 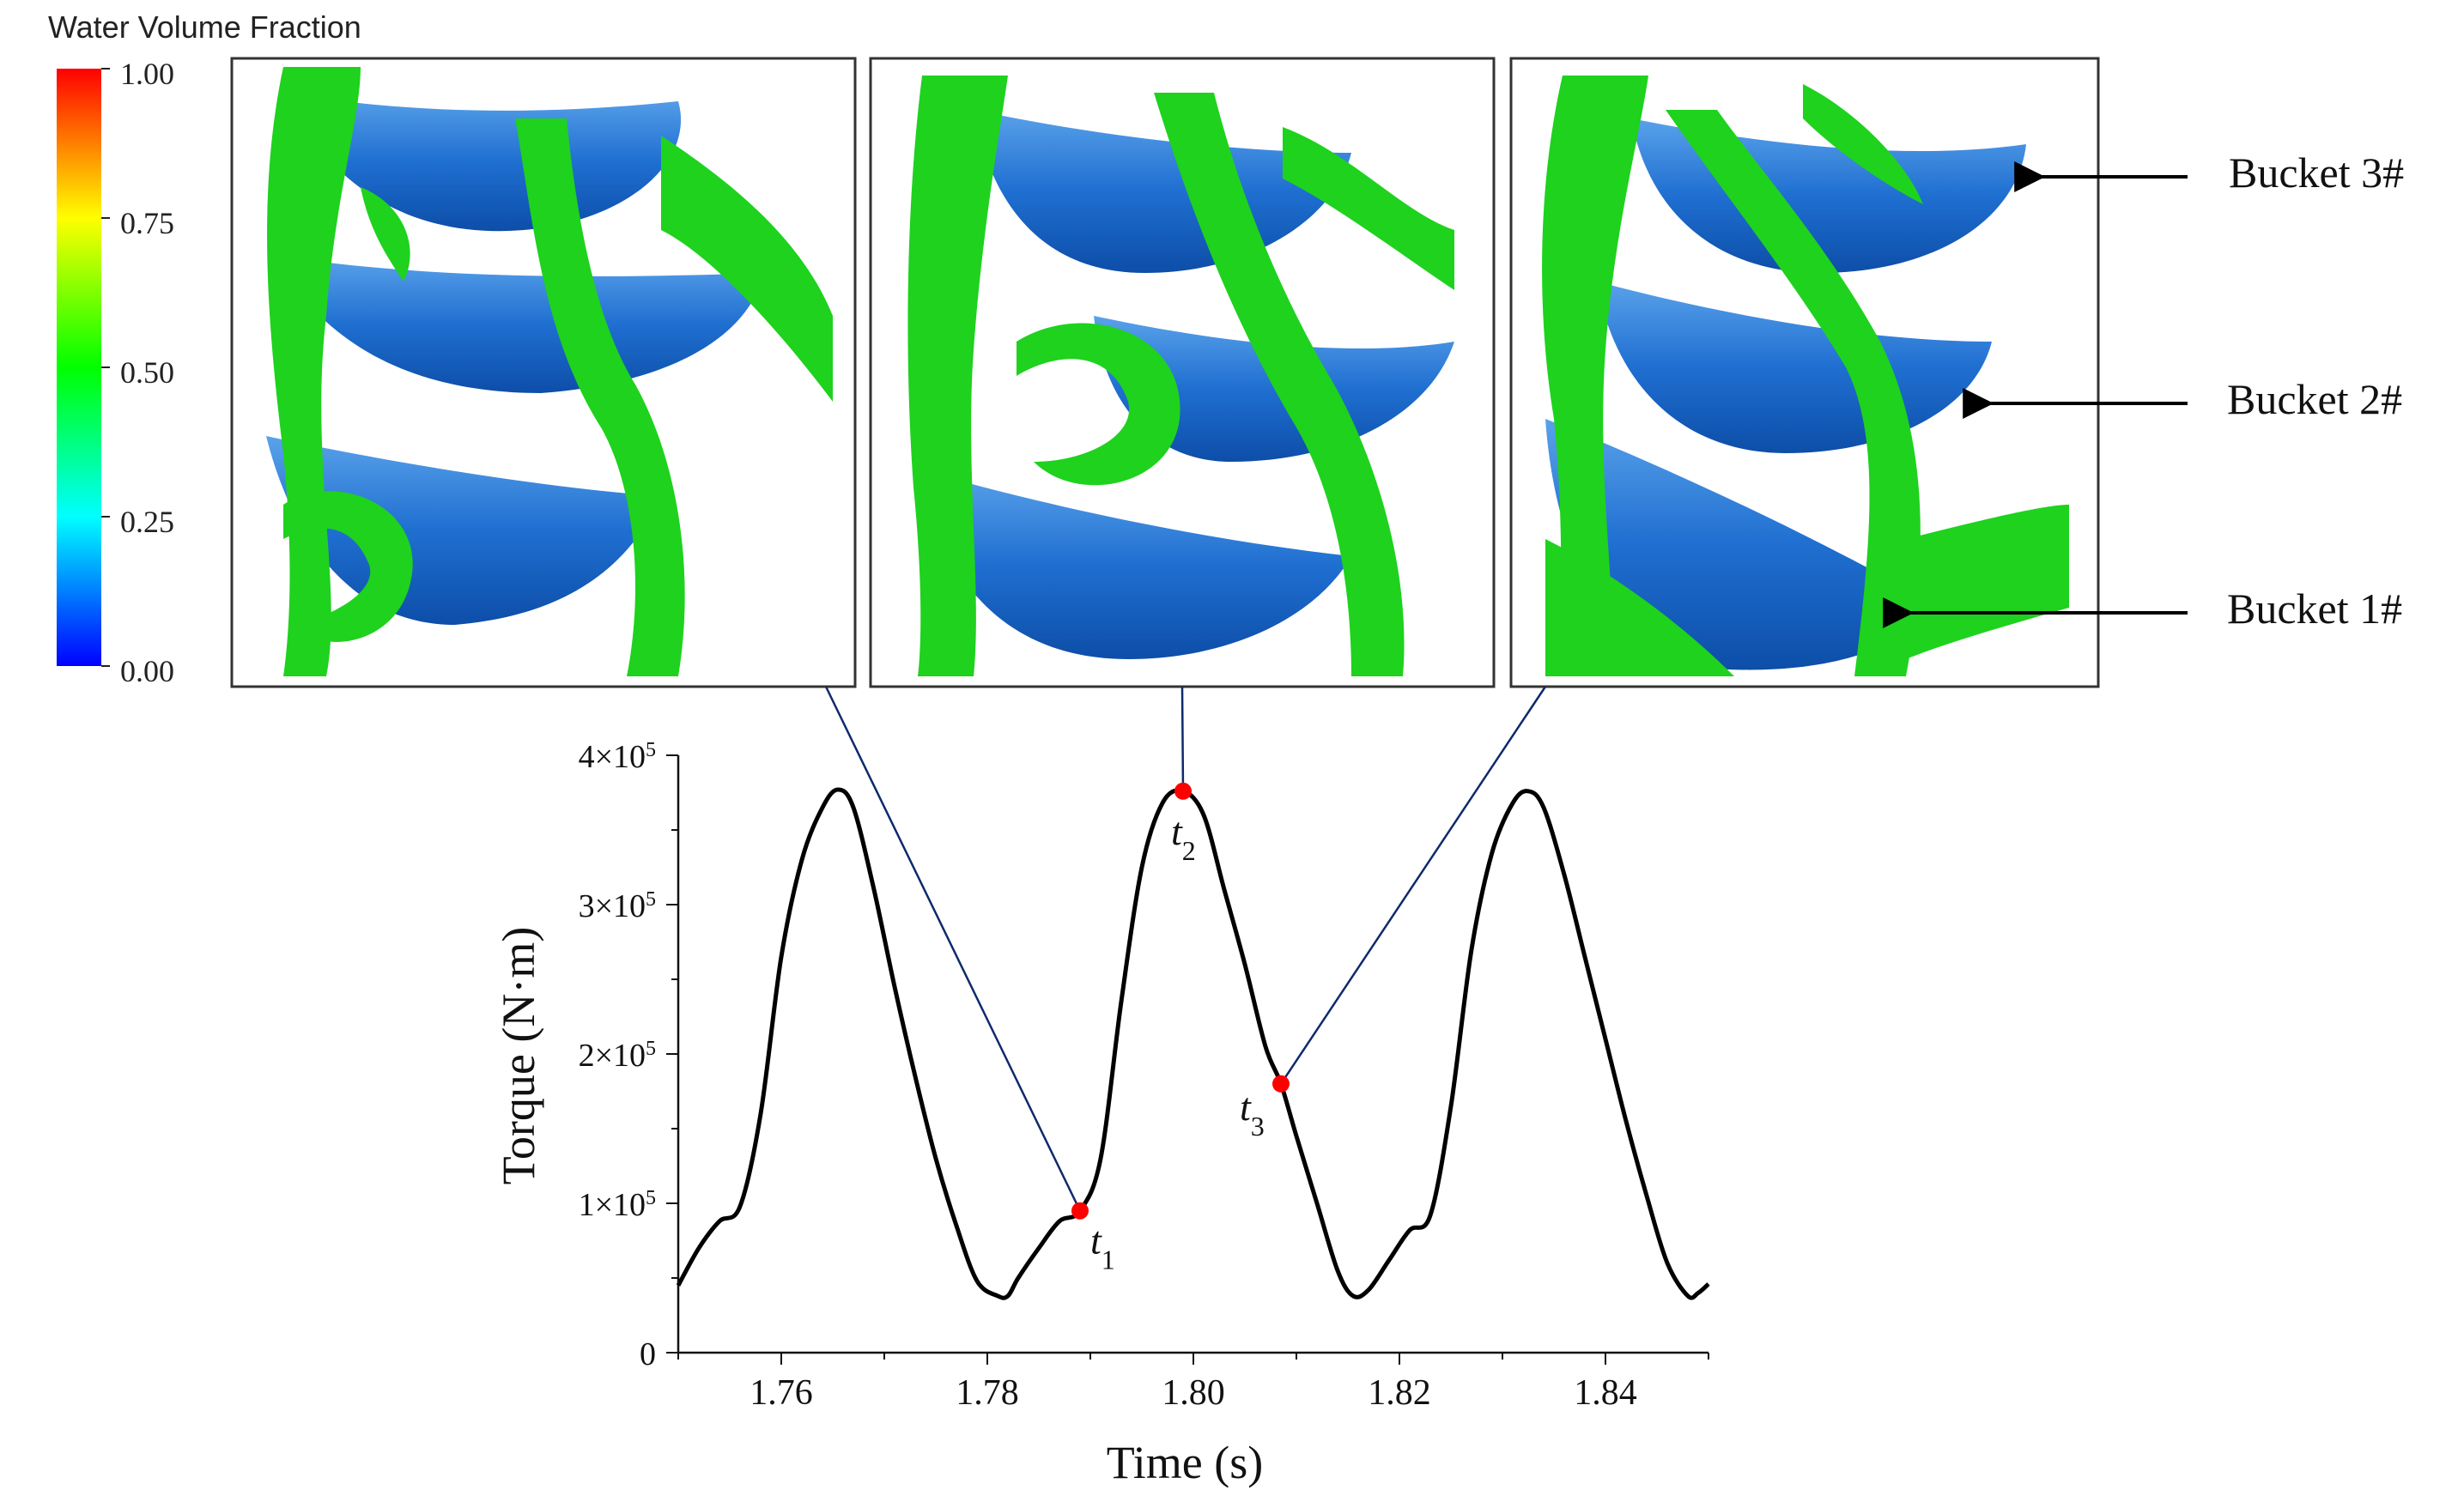 I want to click on colorbar-tick-label: 0.50, so click(x=147, y=372).